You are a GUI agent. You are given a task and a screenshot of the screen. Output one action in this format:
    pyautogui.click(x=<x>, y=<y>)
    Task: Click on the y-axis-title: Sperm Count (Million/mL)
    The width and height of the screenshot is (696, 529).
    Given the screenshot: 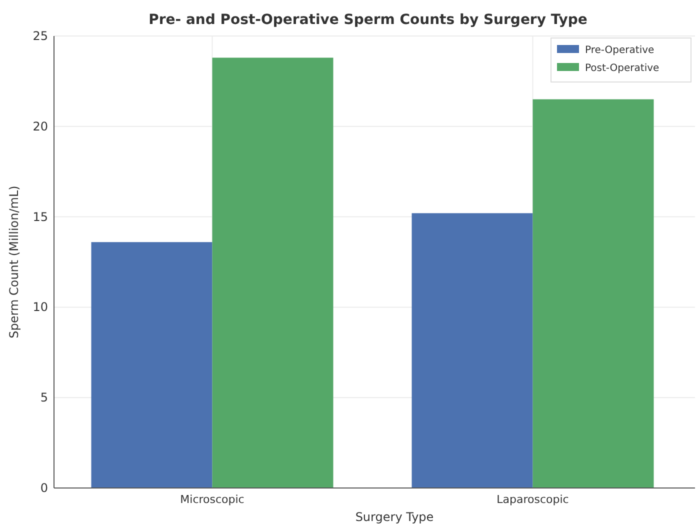 What is the action you would take?
    pyautogui.click(x=14, y=262)
    